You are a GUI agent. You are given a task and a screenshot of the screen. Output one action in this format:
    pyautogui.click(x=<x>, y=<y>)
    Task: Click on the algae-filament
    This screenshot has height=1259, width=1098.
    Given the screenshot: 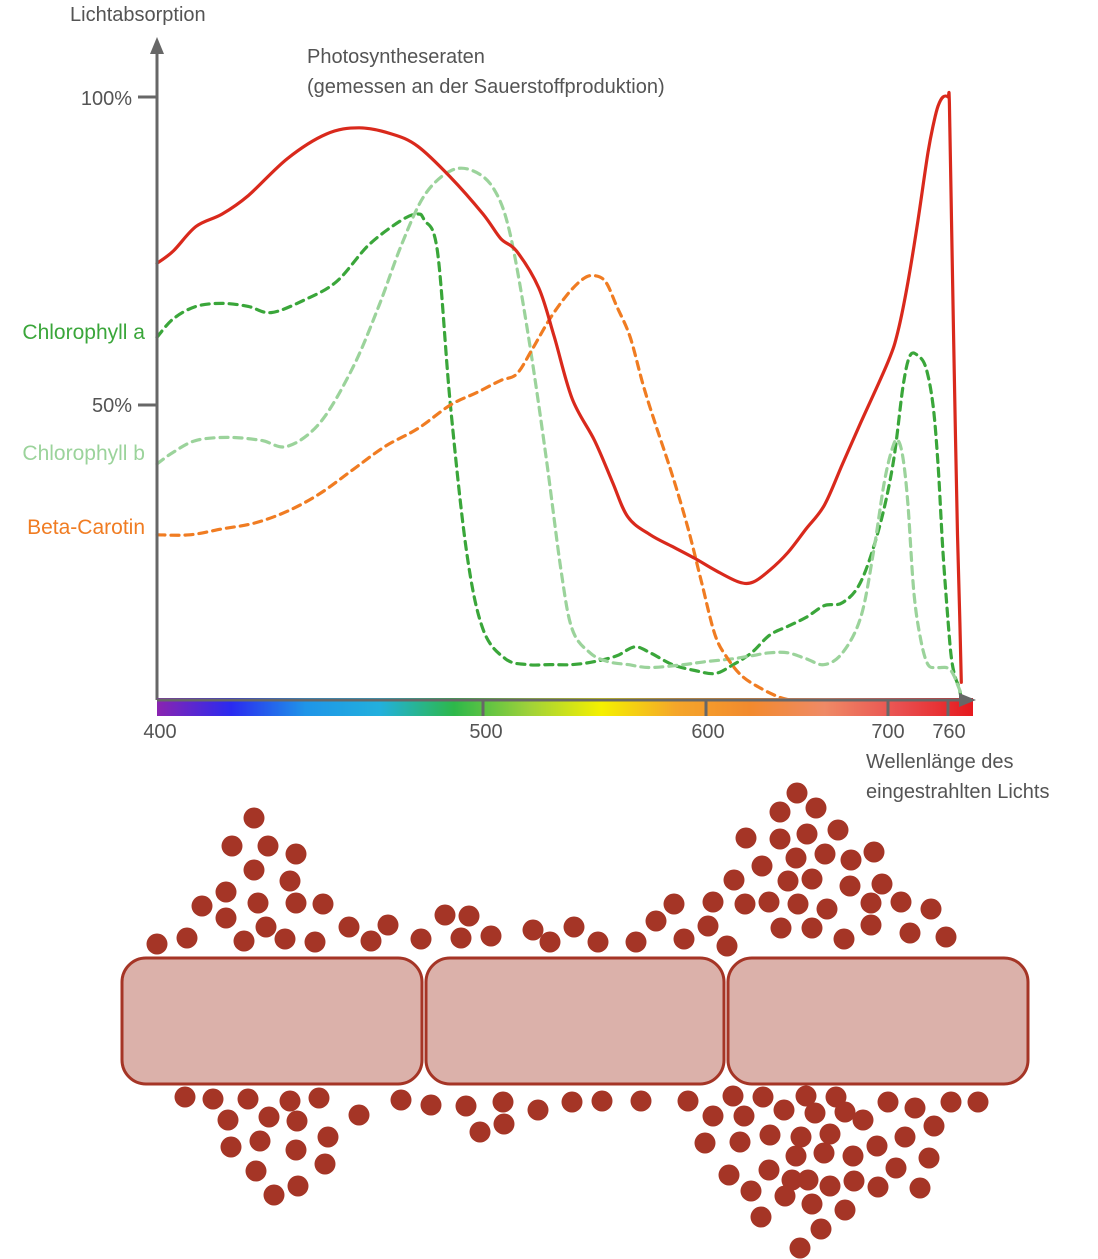 What is the action you would take?
    pyautogui.click(x=575, y=1021)
    